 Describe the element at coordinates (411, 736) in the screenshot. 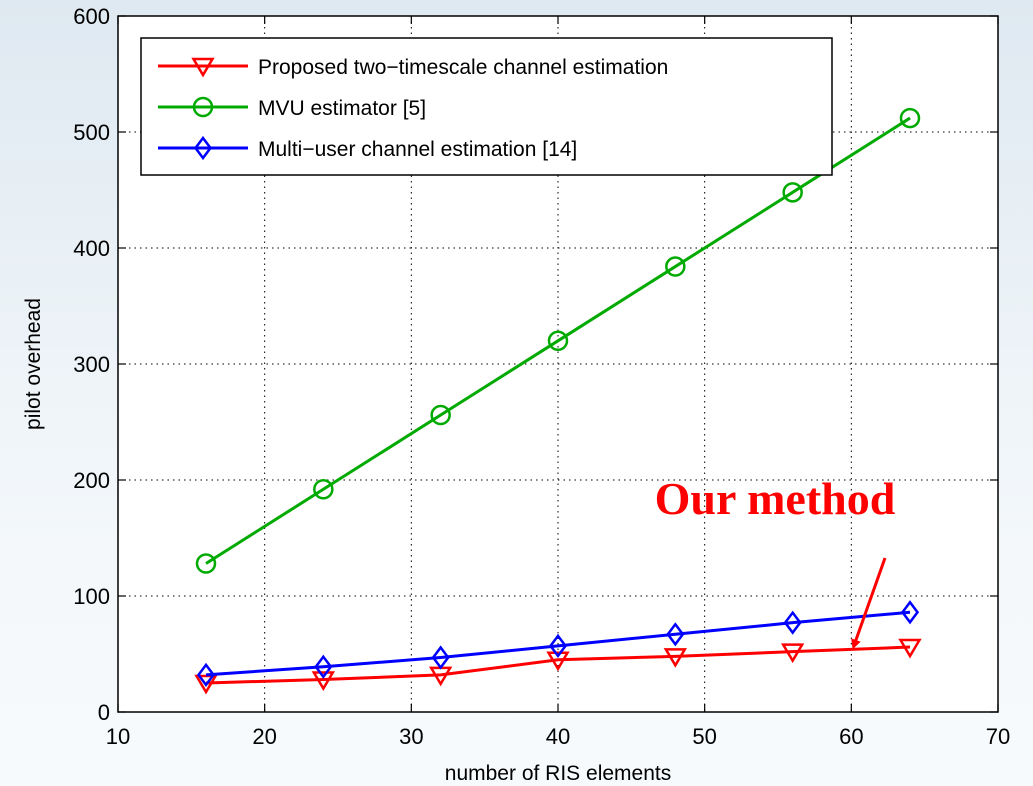

I see `x-tick-label: 30` at that location.